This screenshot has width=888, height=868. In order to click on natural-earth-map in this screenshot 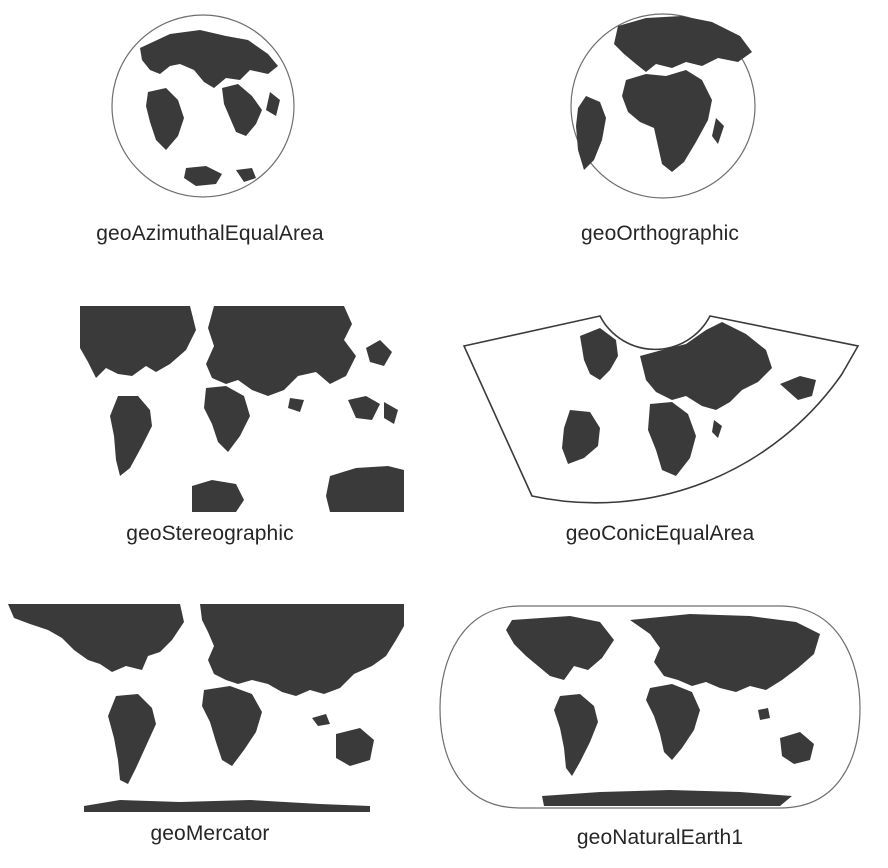, I will do `click(650, 707)`.